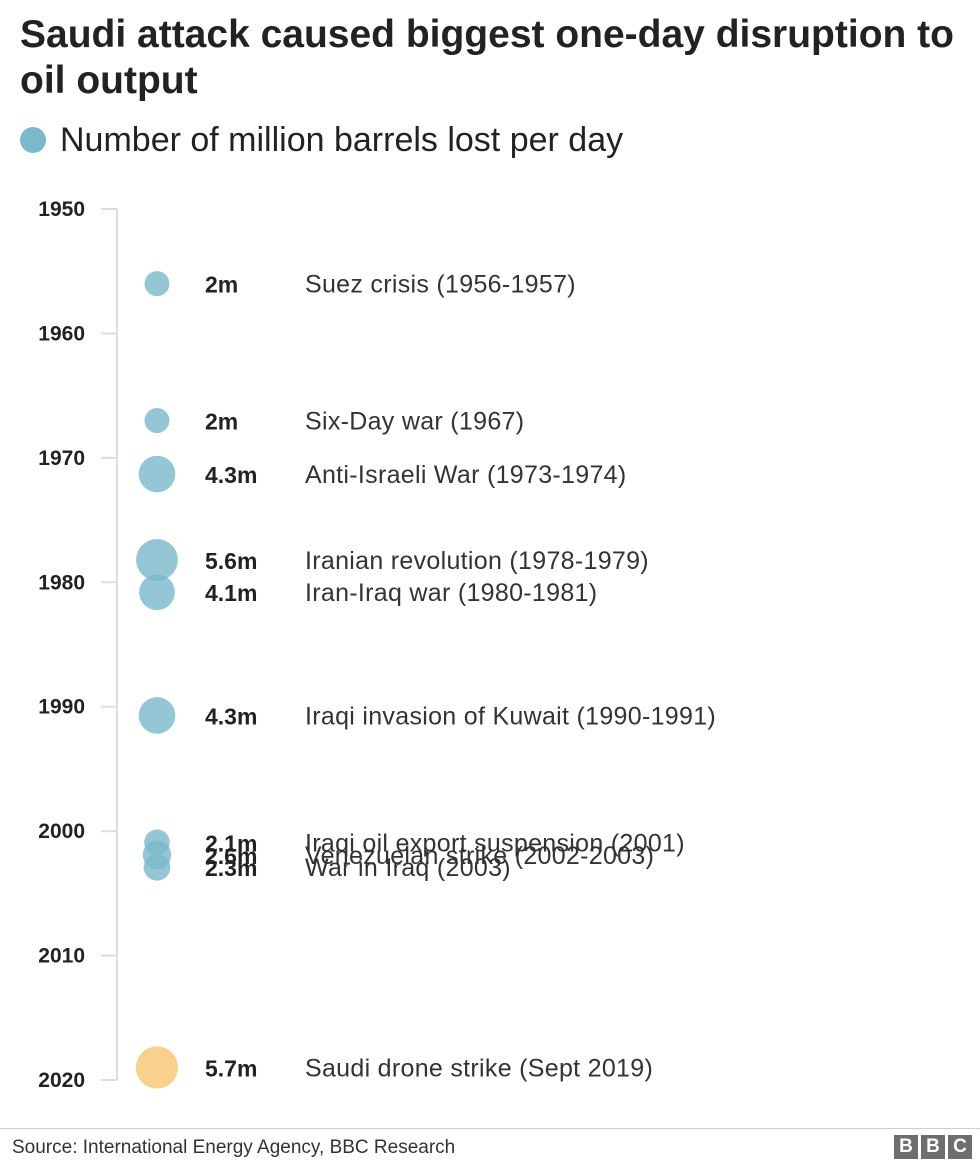 This screenshot has height=1167, width=980. What do you see at coordinates (61, 956) in the screenshot?
I see `y-tick-label: 2010` at bounding box center [61, 956].